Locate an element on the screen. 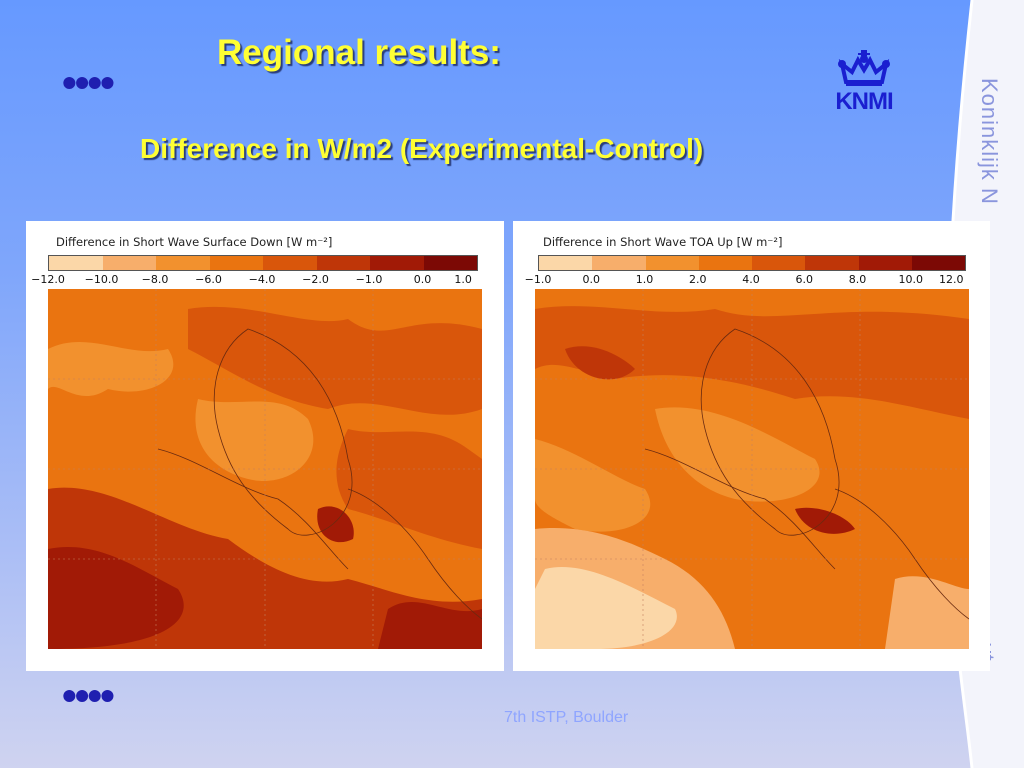 The width and height of the screenshot is (1024, 768). crown-icon is located at coordinates (864, 68).